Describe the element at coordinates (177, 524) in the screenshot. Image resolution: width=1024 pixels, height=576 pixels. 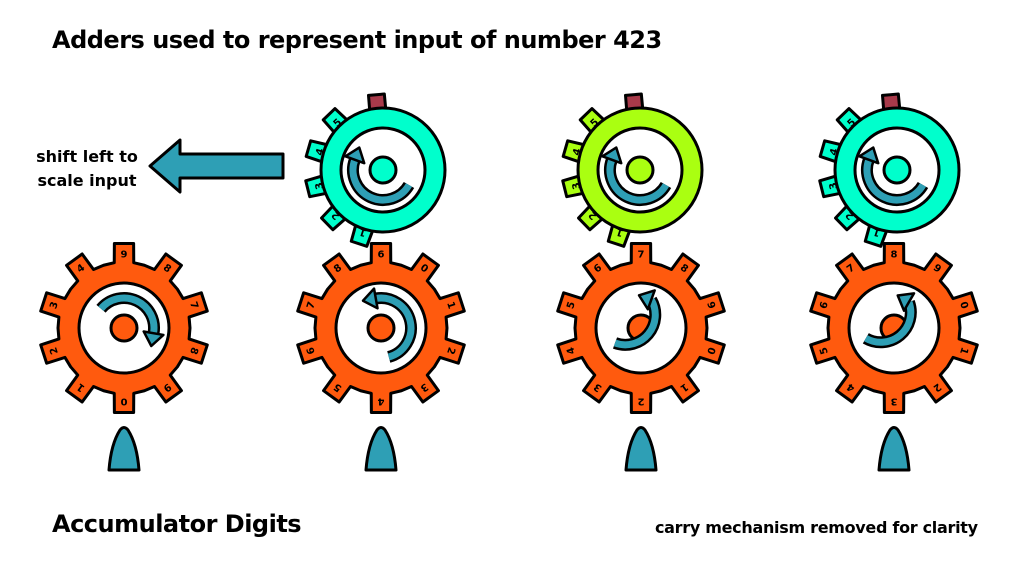
I see `accumulator-digits-label: Accumulator Digits` at that location.